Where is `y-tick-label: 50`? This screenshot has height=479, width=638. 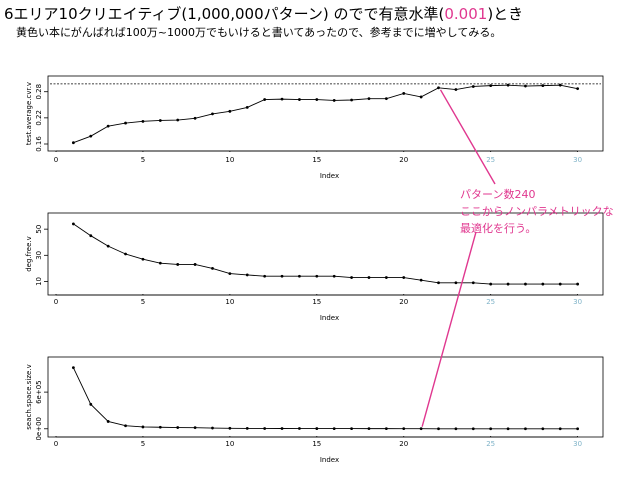 y-tick-label: 50 is located at coordinates (39, 229).